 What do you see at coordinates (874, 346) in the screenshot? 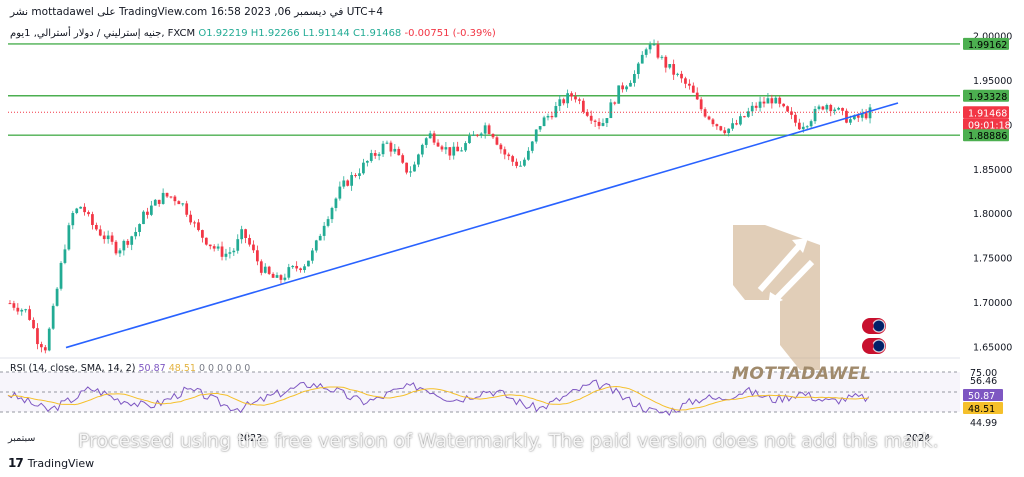
I see `uk-au-flag-icon` at bounding box center [874, 346].